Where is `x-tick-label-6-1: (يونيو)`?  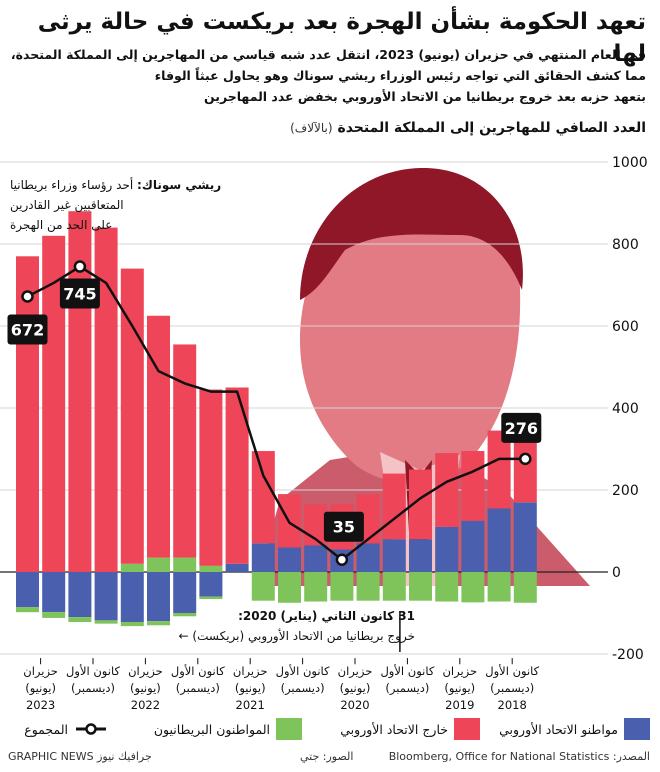
x-tick-label-6-1: (يونيو) is located at coordinates (355, 688).